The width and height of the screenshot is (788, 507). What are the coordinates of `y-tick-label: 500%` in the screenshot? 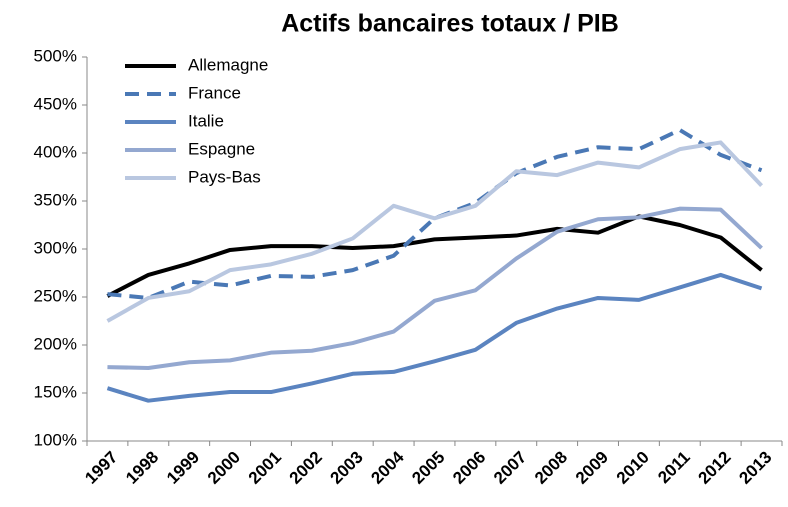 It's located at (55, 55).